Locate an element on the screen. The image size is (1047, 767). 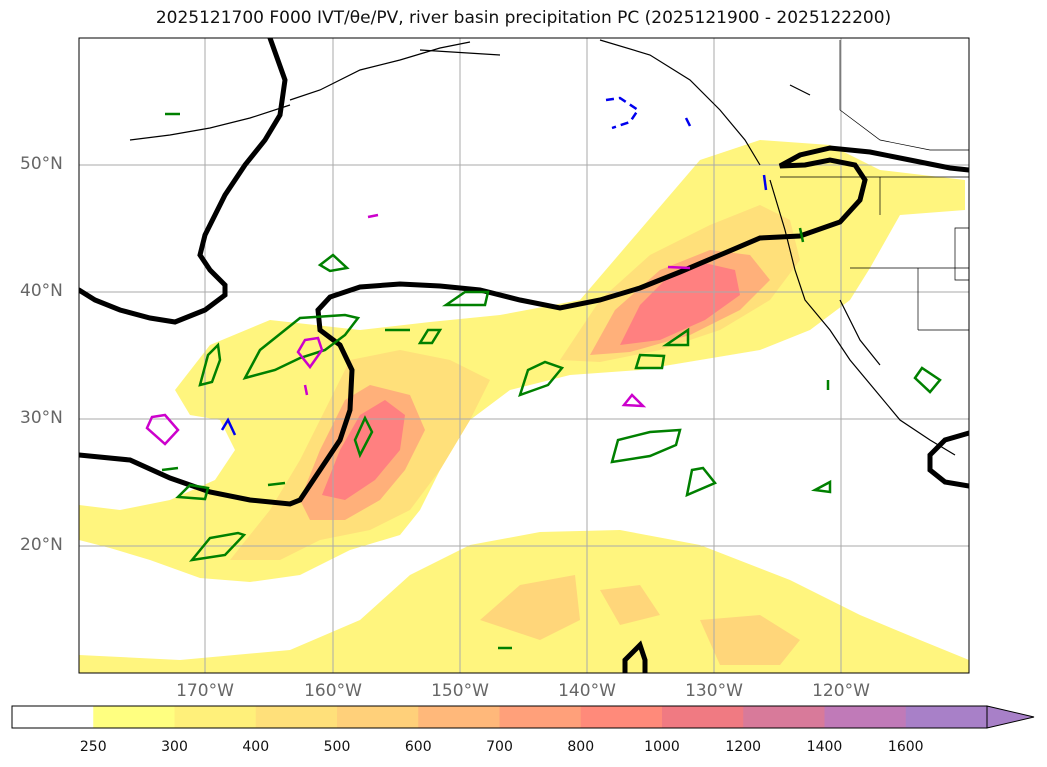
lon-label-160w: 160°W is located at coordinates (333, 691).